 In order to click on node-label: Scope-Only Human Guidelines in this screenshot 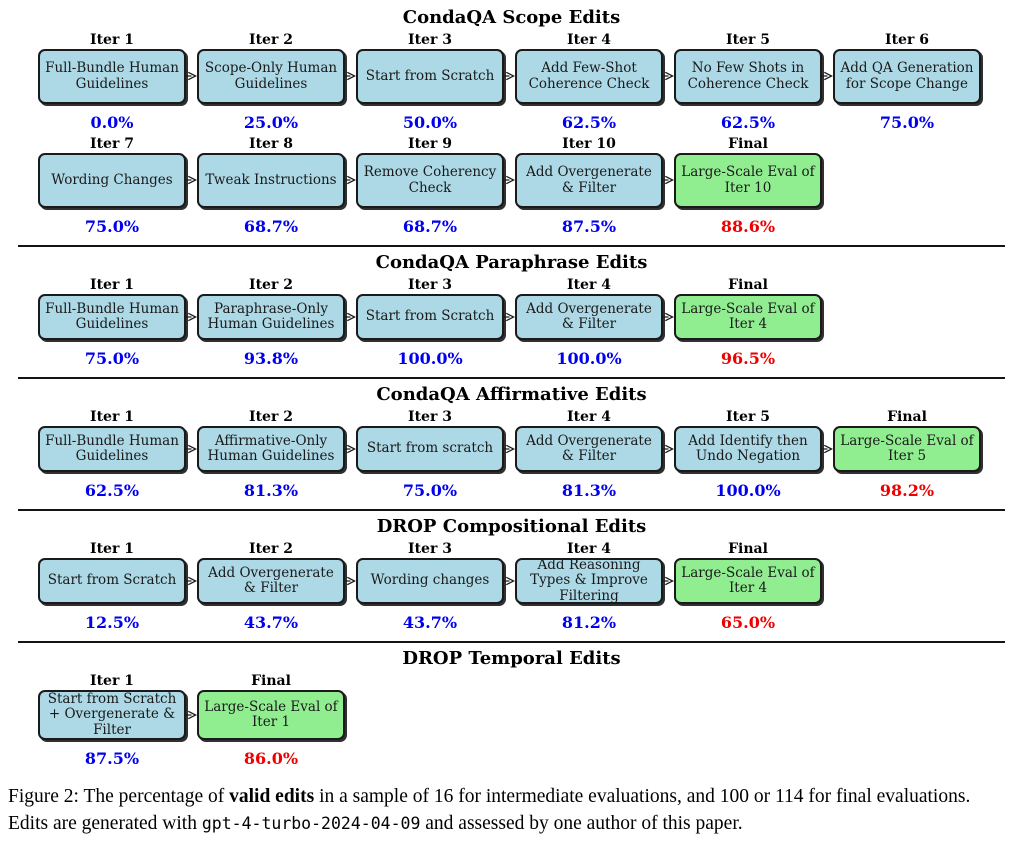, I will do `click(271, 76)`.